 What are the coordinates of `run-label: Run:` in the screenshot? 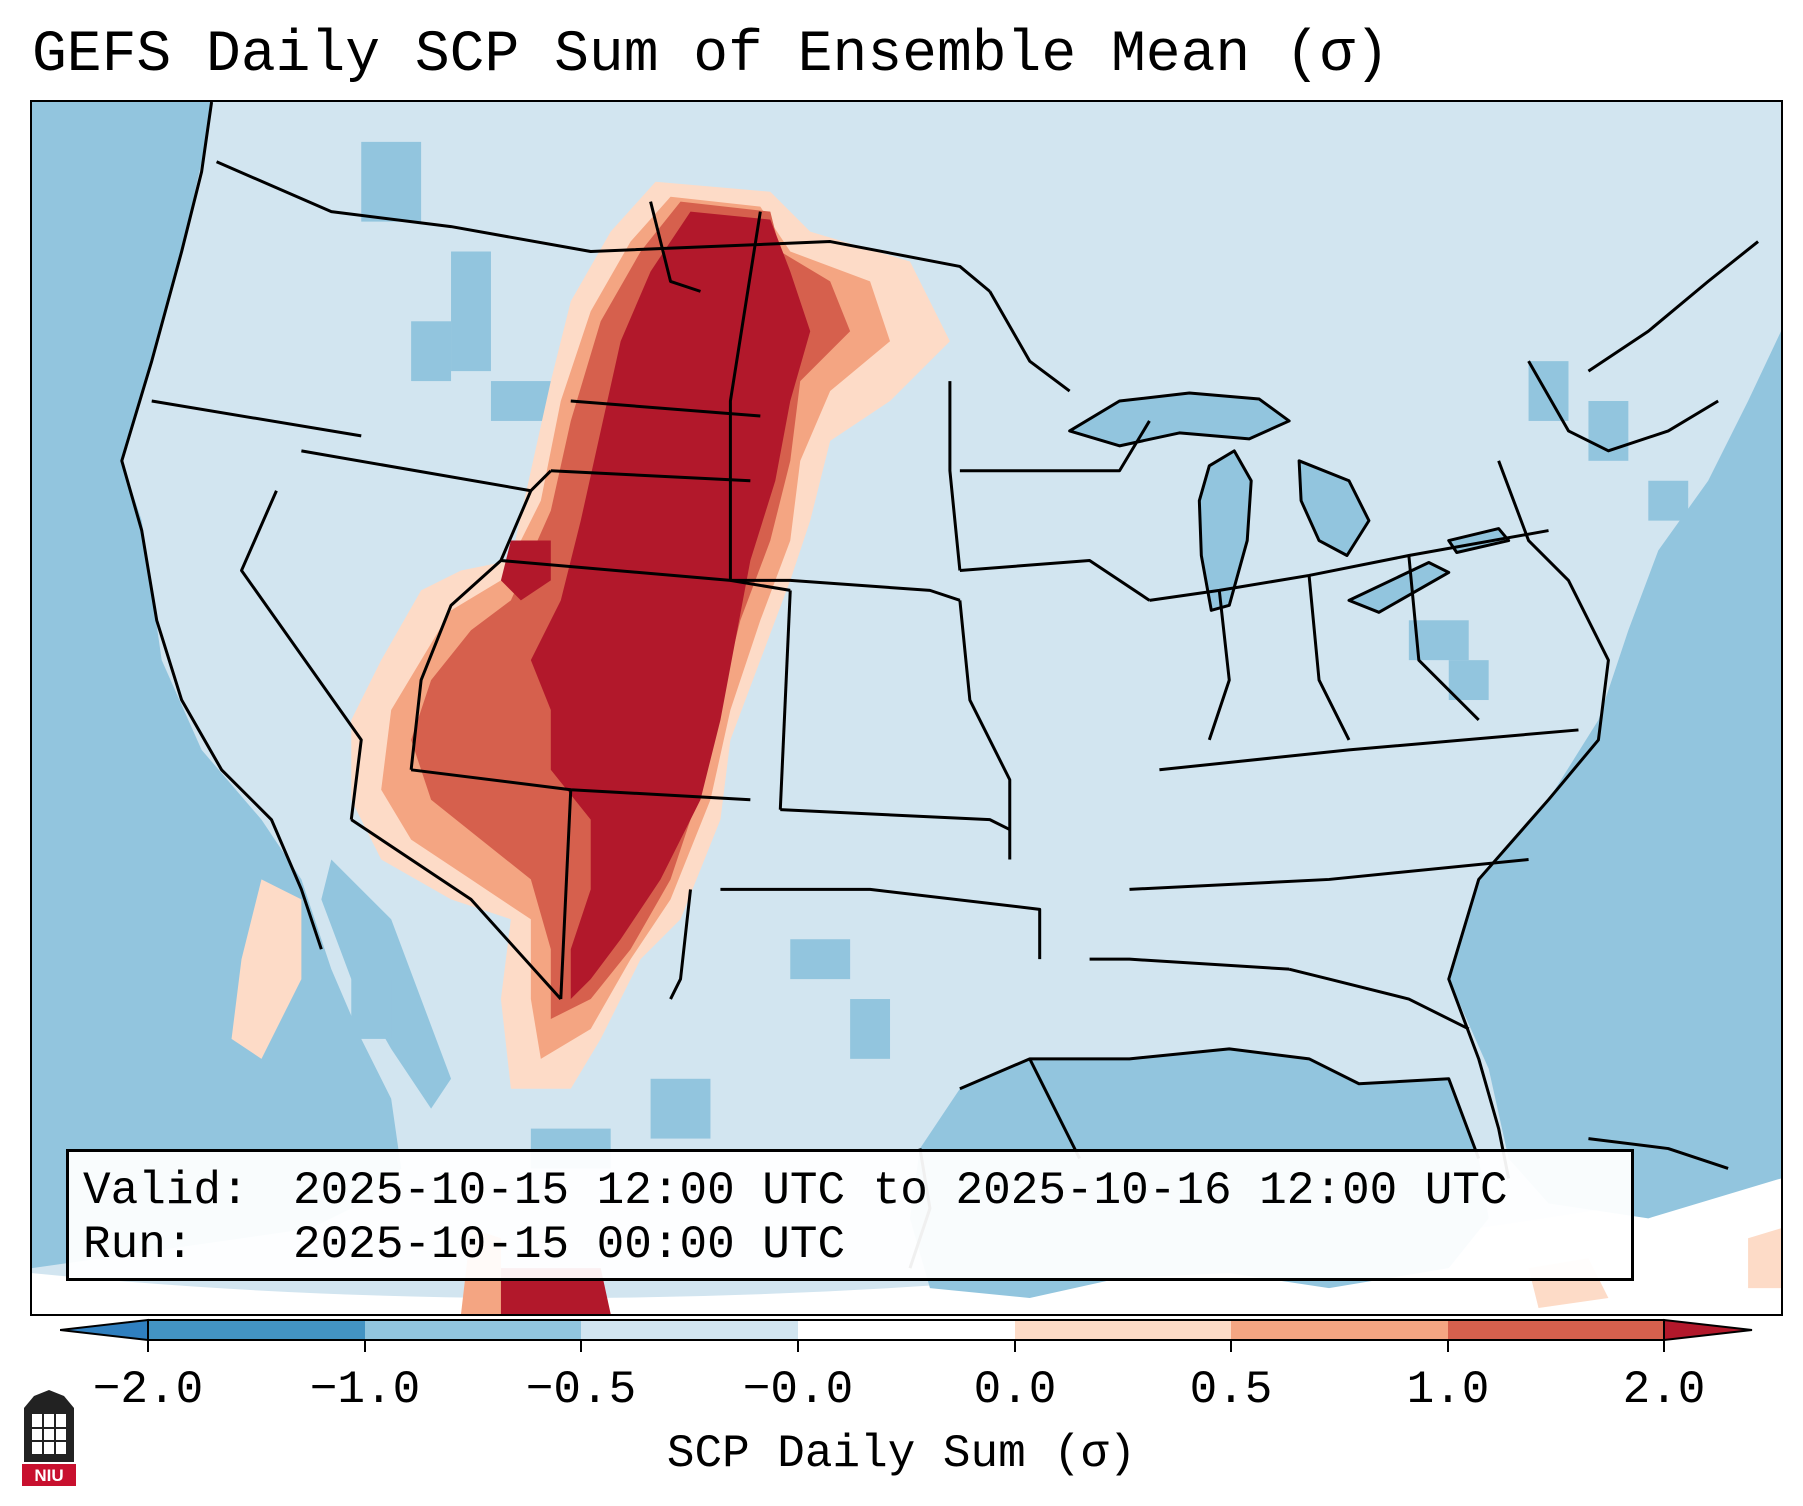 It's located at (138, 1245).